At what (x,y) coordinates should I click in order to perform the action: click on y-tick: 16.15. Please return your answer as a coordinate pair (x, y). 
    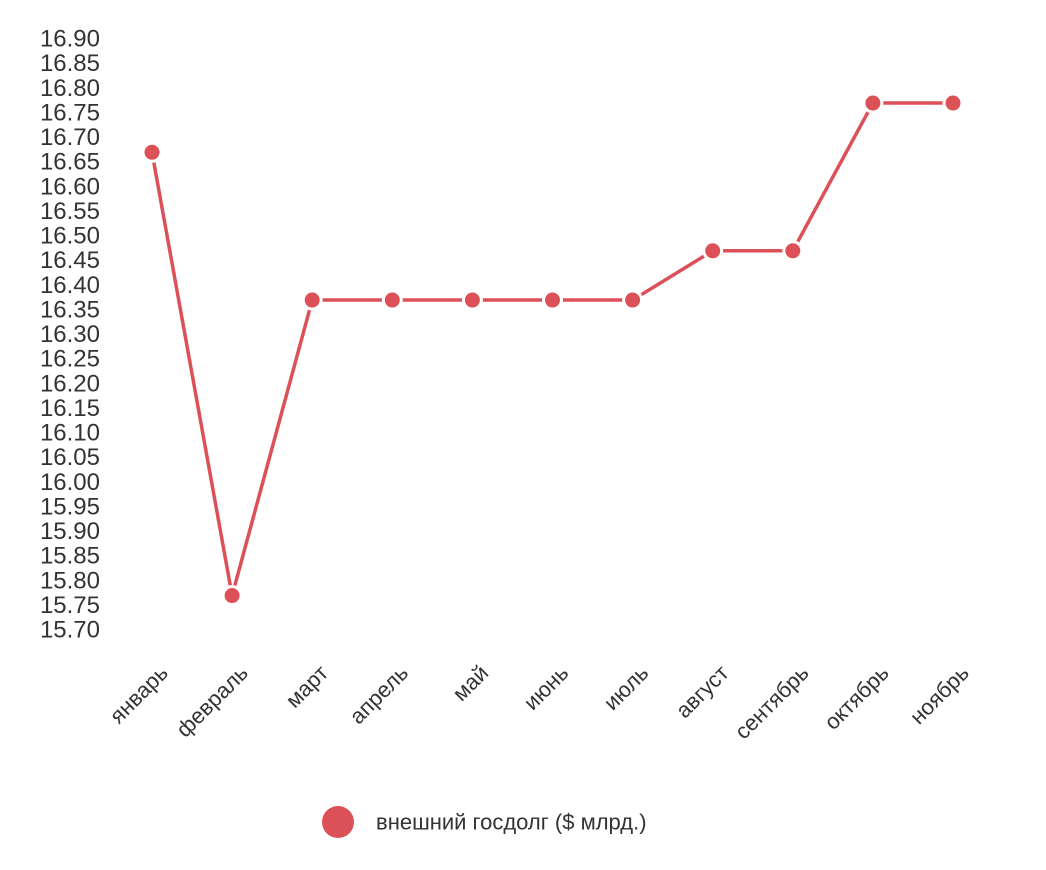
    Looking at the image, I should click on (70, 408).